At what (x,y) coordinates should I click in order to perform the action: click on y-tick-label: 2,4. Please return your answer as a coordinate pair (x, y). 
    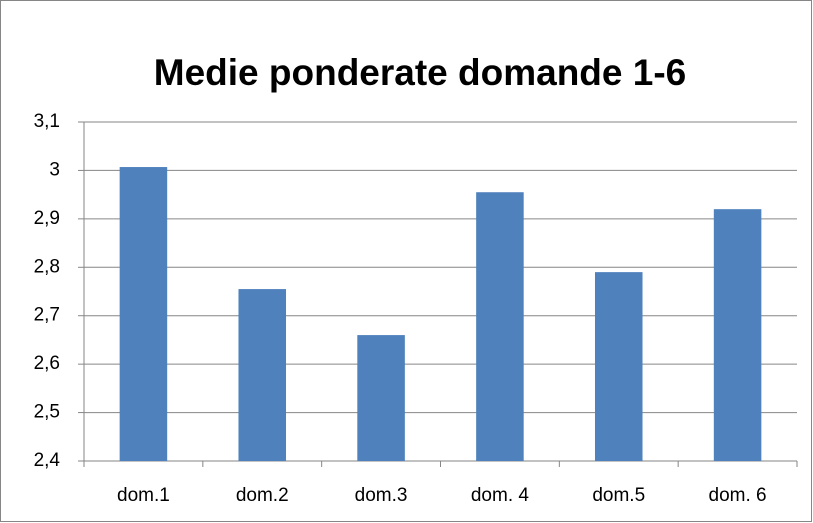
    Looking at the image, I should click on (47, 460).